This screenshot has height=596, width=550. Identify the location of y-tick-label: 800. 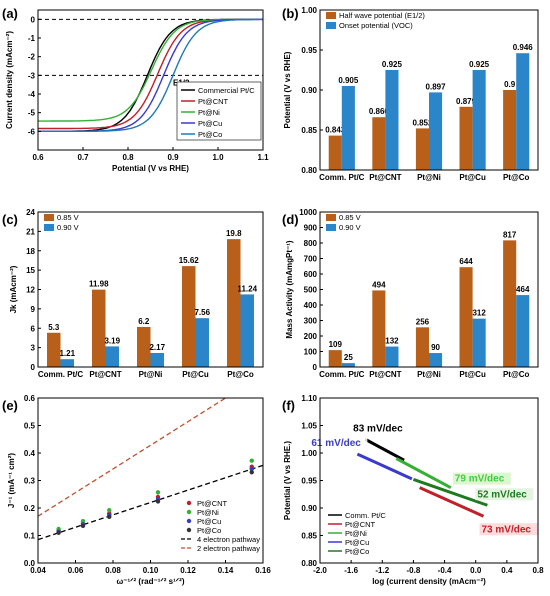
(311, 243).